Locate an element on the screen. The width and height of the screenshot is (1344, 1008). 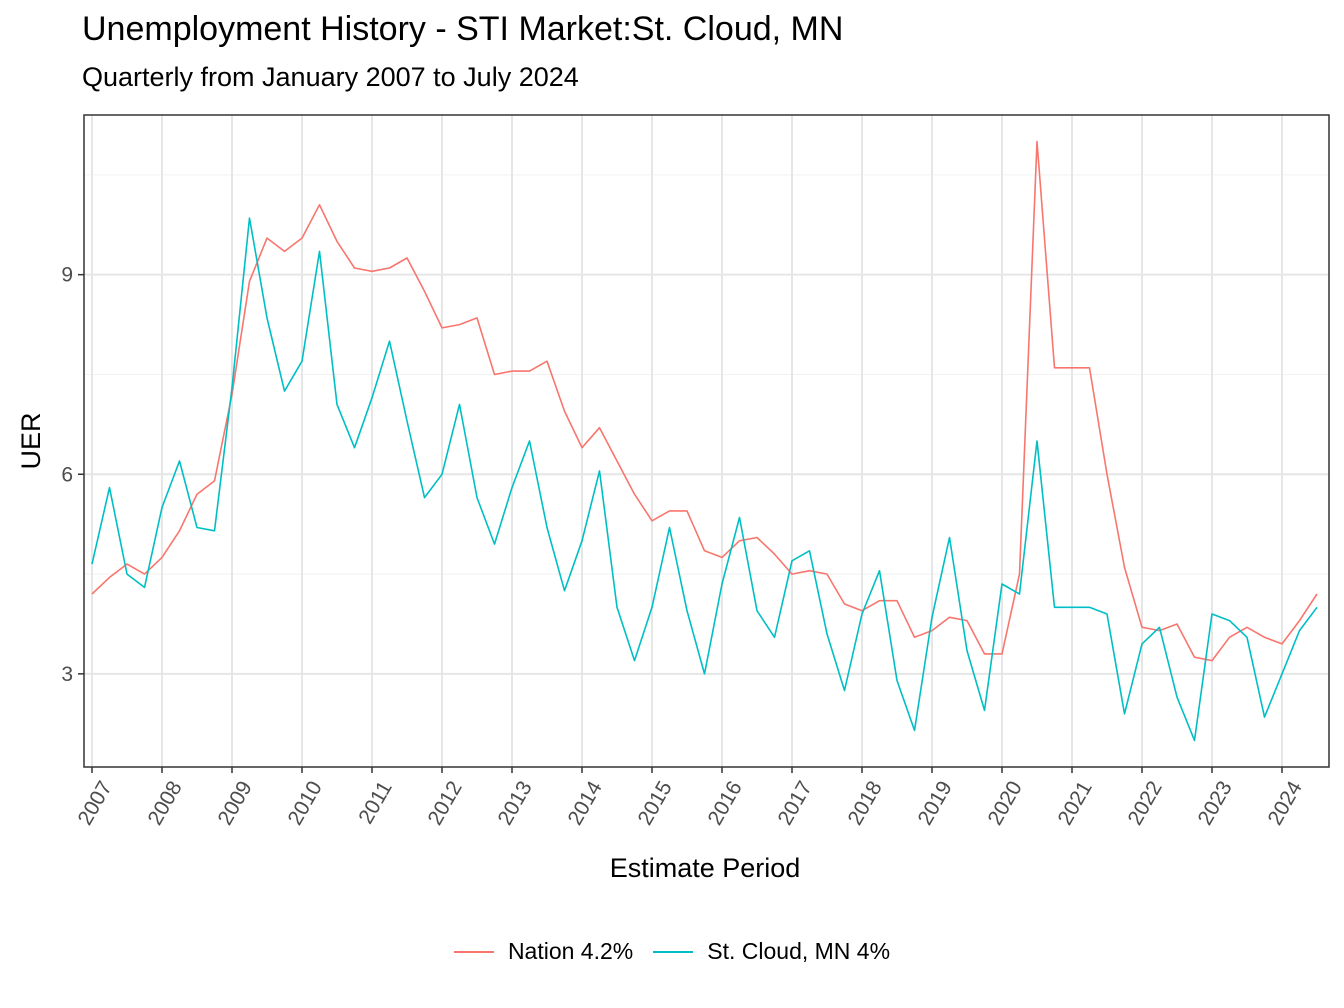
x-tick-label: 2014 is located at coordinates (585, 803).